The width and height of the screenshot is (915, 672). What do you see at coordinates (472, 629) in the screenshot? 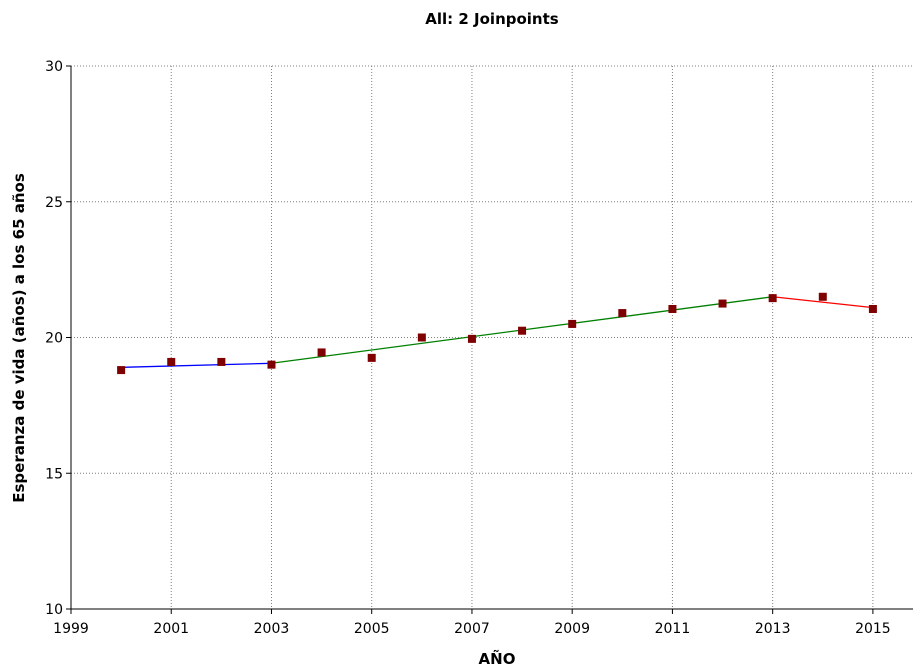
I see `x-tick-label: 2007` at bounding box center [472, 629].